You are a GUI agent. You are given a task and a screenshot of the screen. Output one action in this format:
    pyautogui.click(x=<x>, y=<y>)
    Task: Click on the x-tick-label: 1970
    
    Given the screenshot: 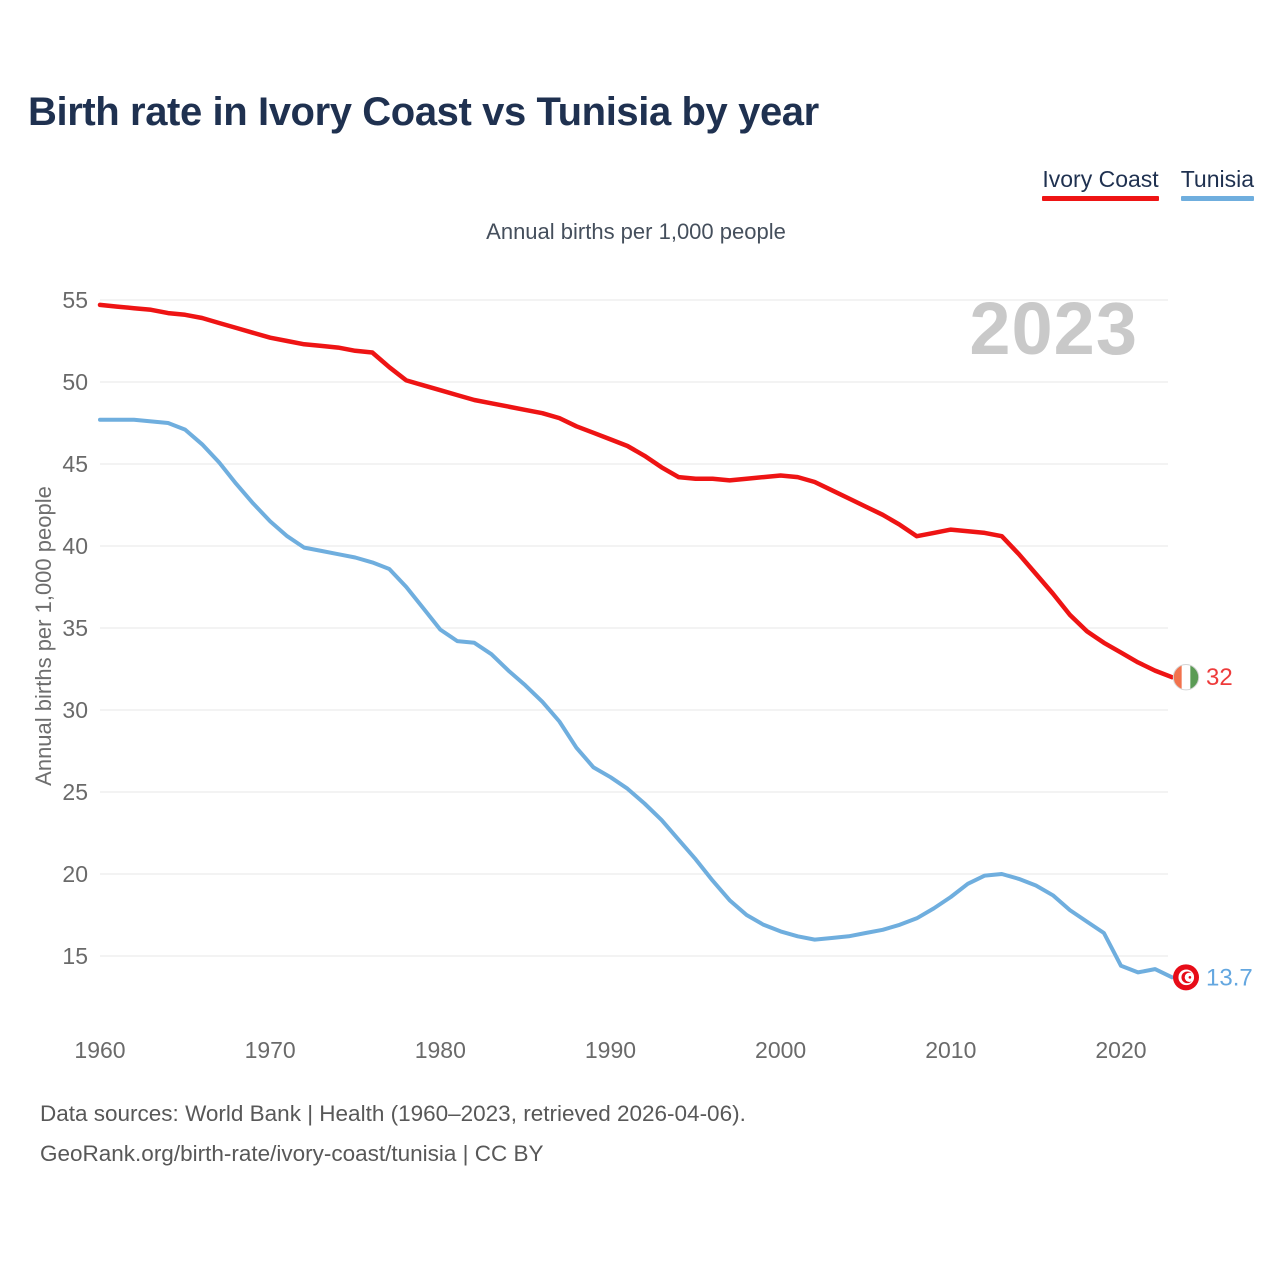 What is the action you would take?
    pyautogui.click(x=270, y=1050)
    